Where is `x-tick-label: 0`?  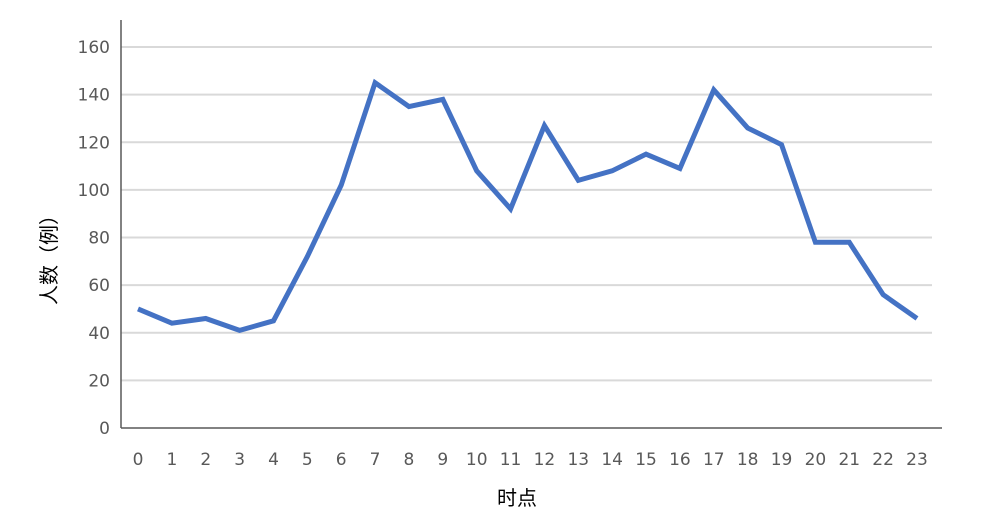 x-tick-label: 0 is located at coordinates (138, 460).